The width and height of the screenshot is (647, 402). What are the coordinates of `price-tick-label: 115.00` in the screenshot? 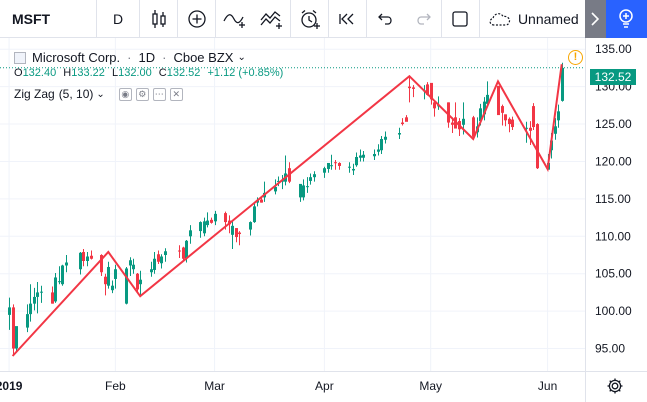 It's located at (613, 199).